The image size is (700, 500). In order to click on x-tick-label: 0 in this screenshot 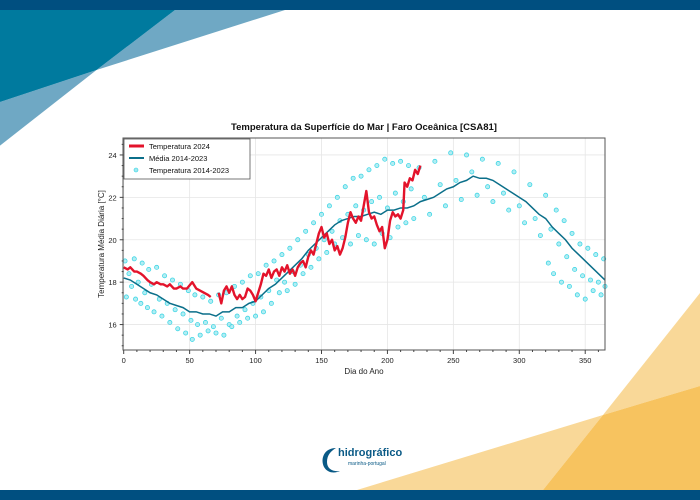, I will do `click(124, 360)`.